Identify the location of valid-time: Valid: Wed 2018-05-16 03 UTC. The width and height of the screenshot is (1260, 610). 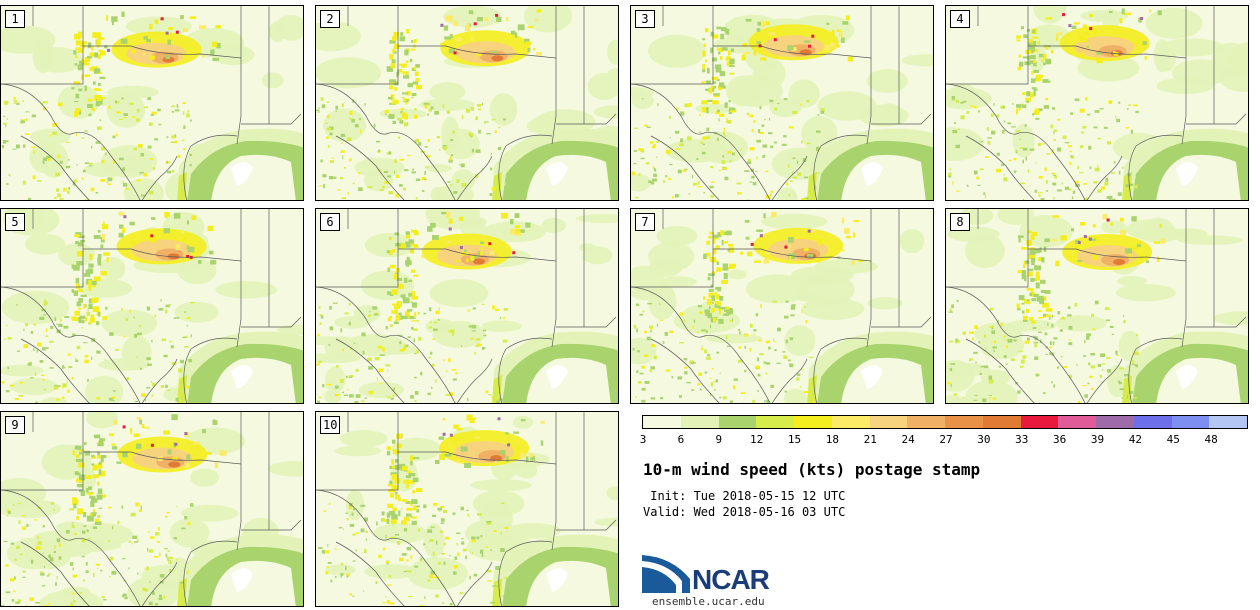
(744, 512).